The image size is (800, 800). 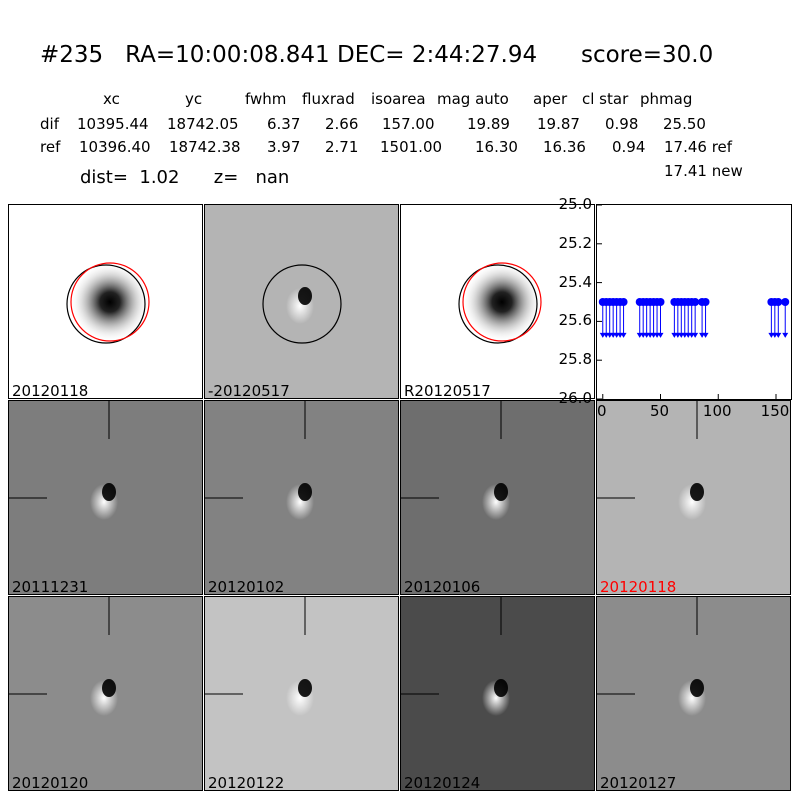 What do you see at coordinates (284, 124) in the screenshot?
I see `table-cell: 6.37` at bounding box center [284, 124].